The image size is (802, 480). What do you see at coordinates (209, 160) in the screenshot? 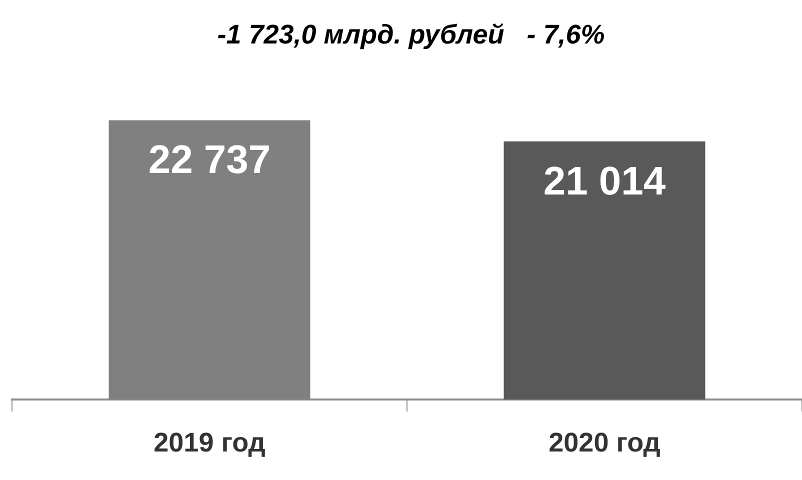
I see `data-label: 22 737` at bounding box center [209, 160].